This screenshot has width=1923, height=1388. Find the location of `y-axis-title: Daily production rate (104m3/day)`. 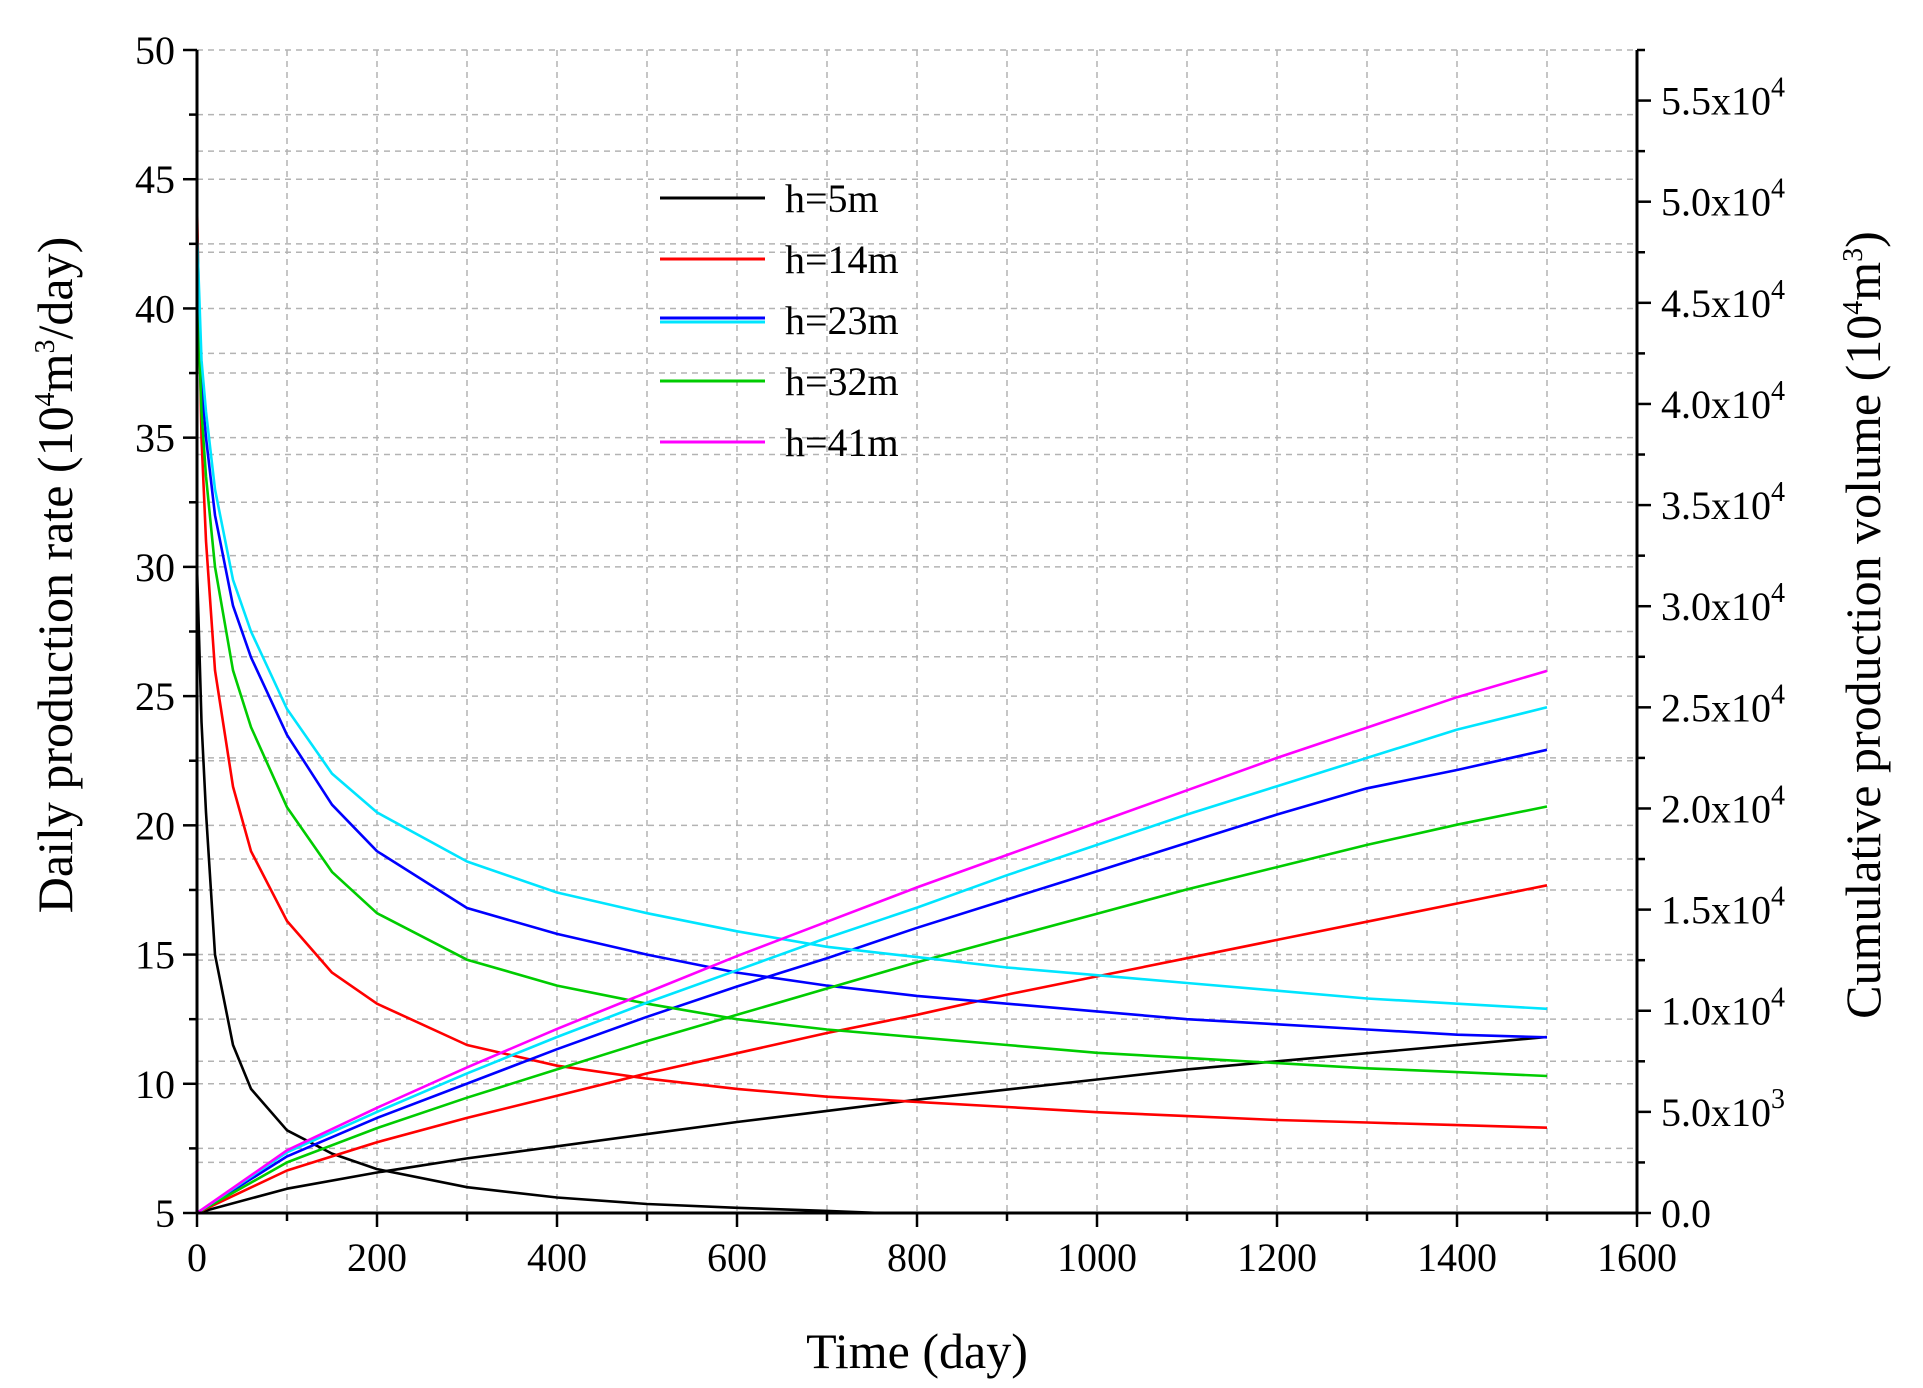

y-axis-title: Daily production rate (104m3/day) is located at coordinates (55, 575).